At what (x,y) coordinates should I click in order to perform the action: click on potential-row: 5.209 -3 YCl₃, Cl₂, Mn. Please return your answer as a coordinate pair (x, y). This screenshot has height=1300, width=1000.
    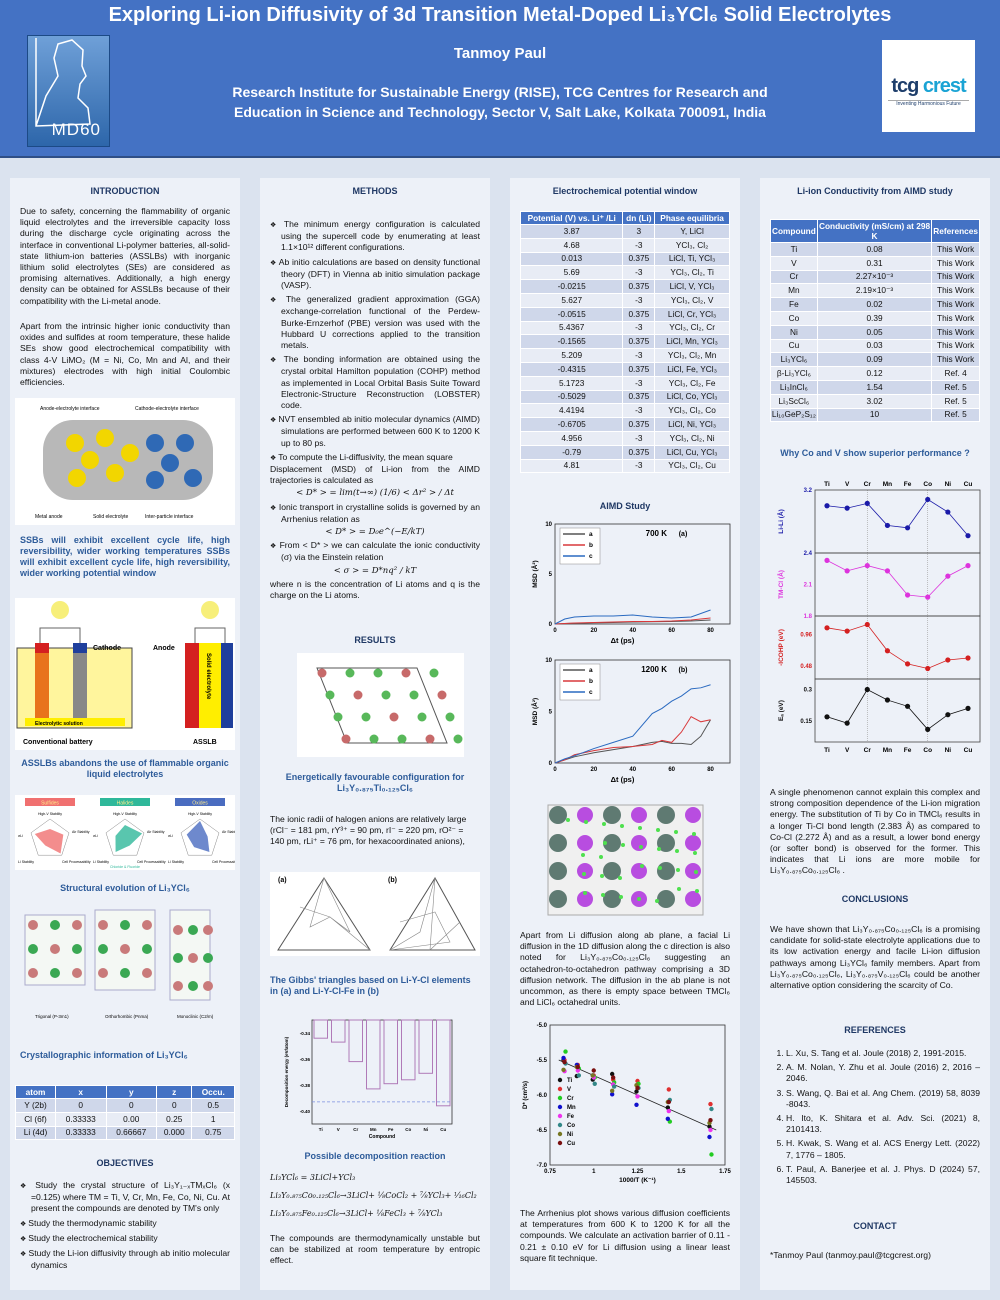
    Looking at the image, I should click on (624, 355).